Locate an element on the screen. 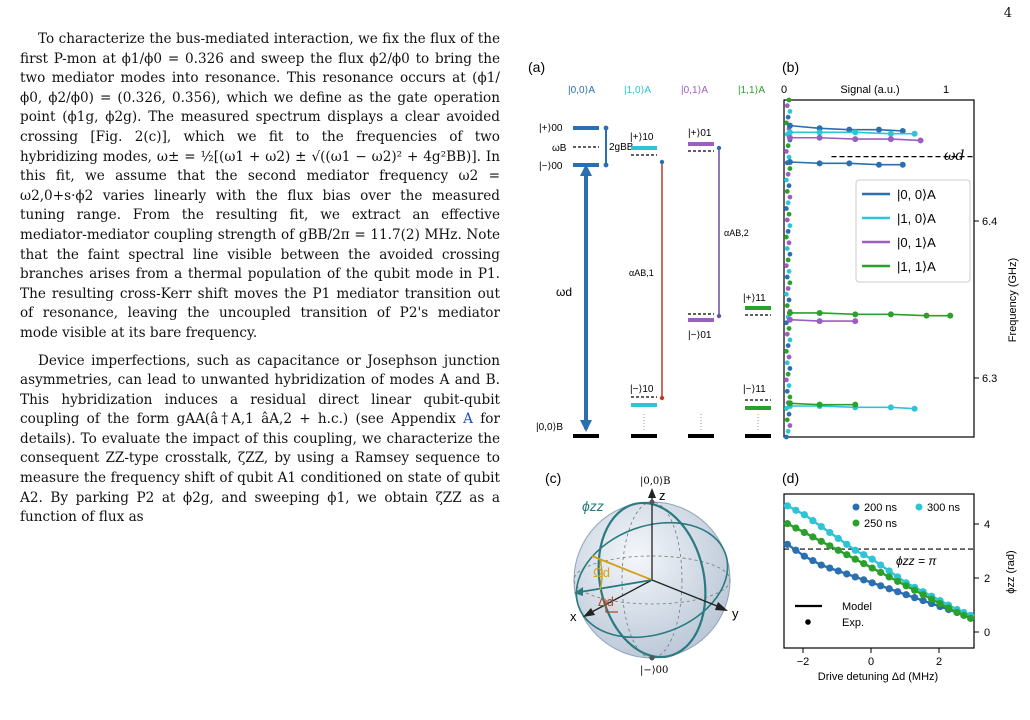 The image size is (1030, 720). legend-200ns: 200 ns is located at coordinates (881, 508).